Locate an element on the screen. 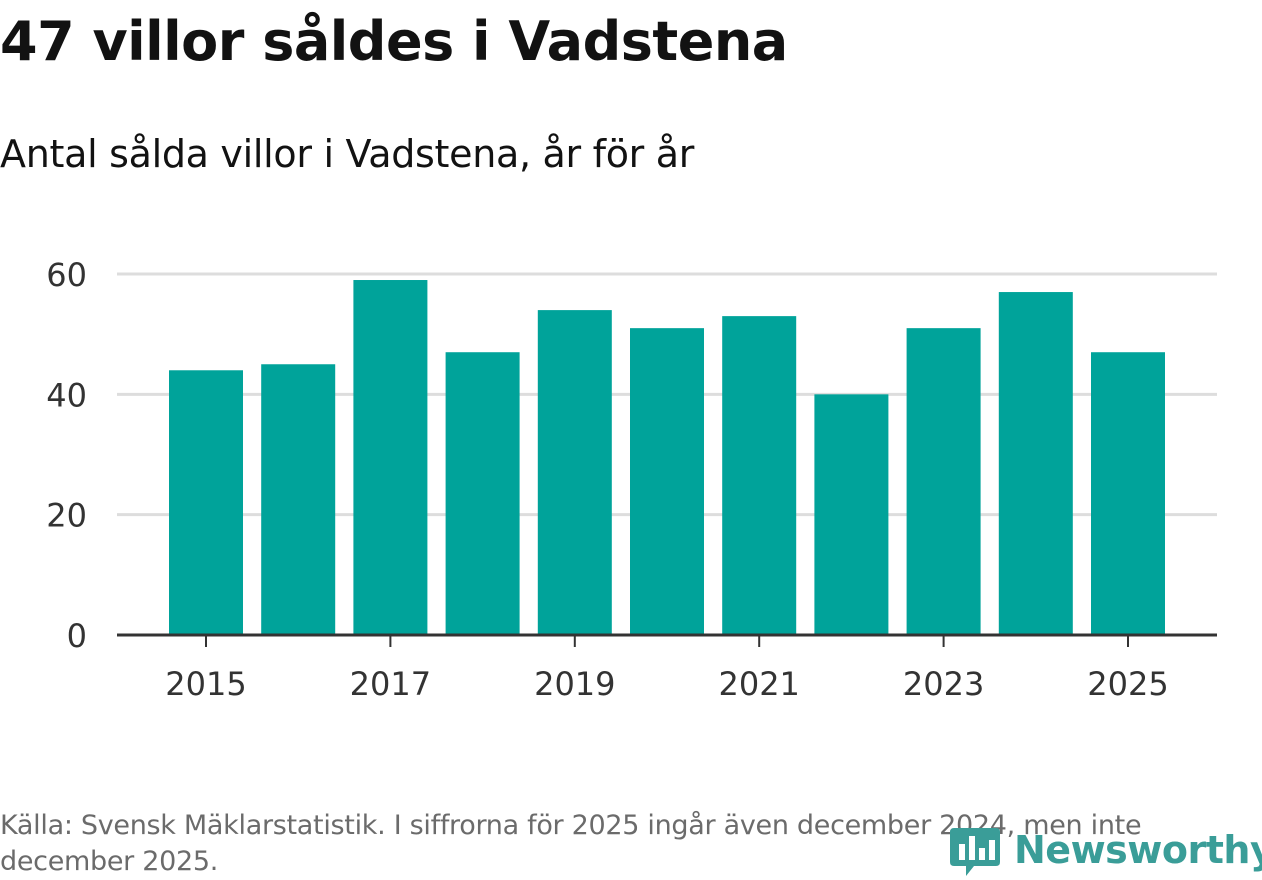 This screenshot has height=880, width=1262. bar-2018 is located at coordinates (482, 493).